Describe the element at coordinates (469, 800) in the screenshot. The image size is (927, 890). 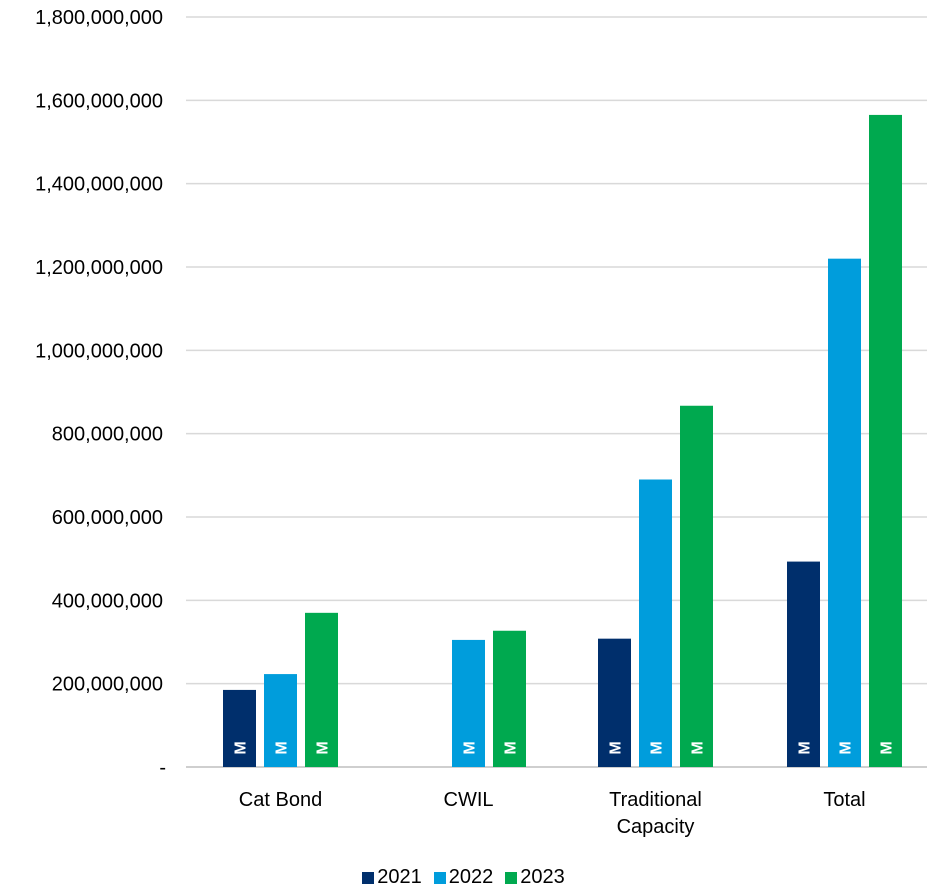
I see `category-label: CWIL` at that location.